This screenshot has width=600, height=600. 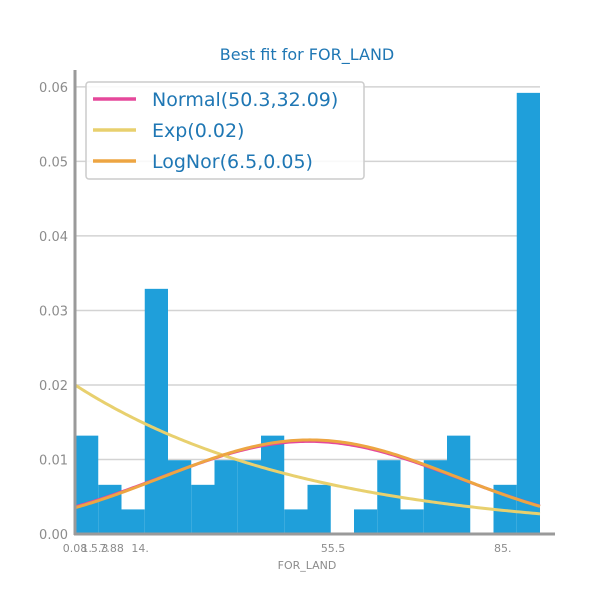 I want to click on y-tick-label-3: 0.03, so click(x=53, y=311).